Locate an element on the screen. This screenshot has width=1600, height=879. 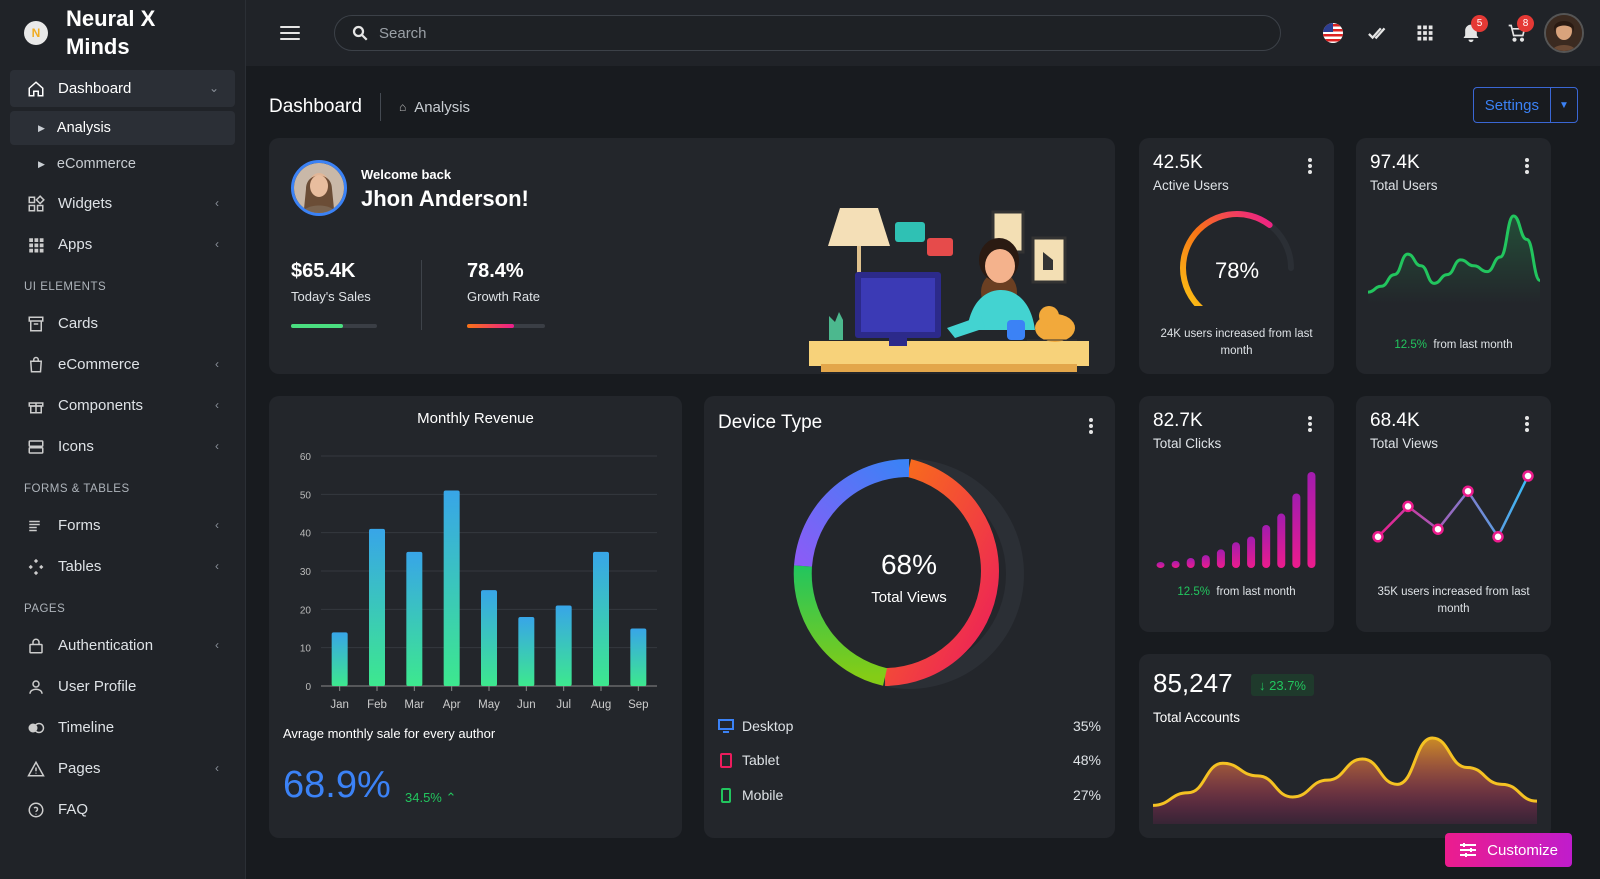
device-type-donut: 68% Total Views is located at coordinates (908, 573).